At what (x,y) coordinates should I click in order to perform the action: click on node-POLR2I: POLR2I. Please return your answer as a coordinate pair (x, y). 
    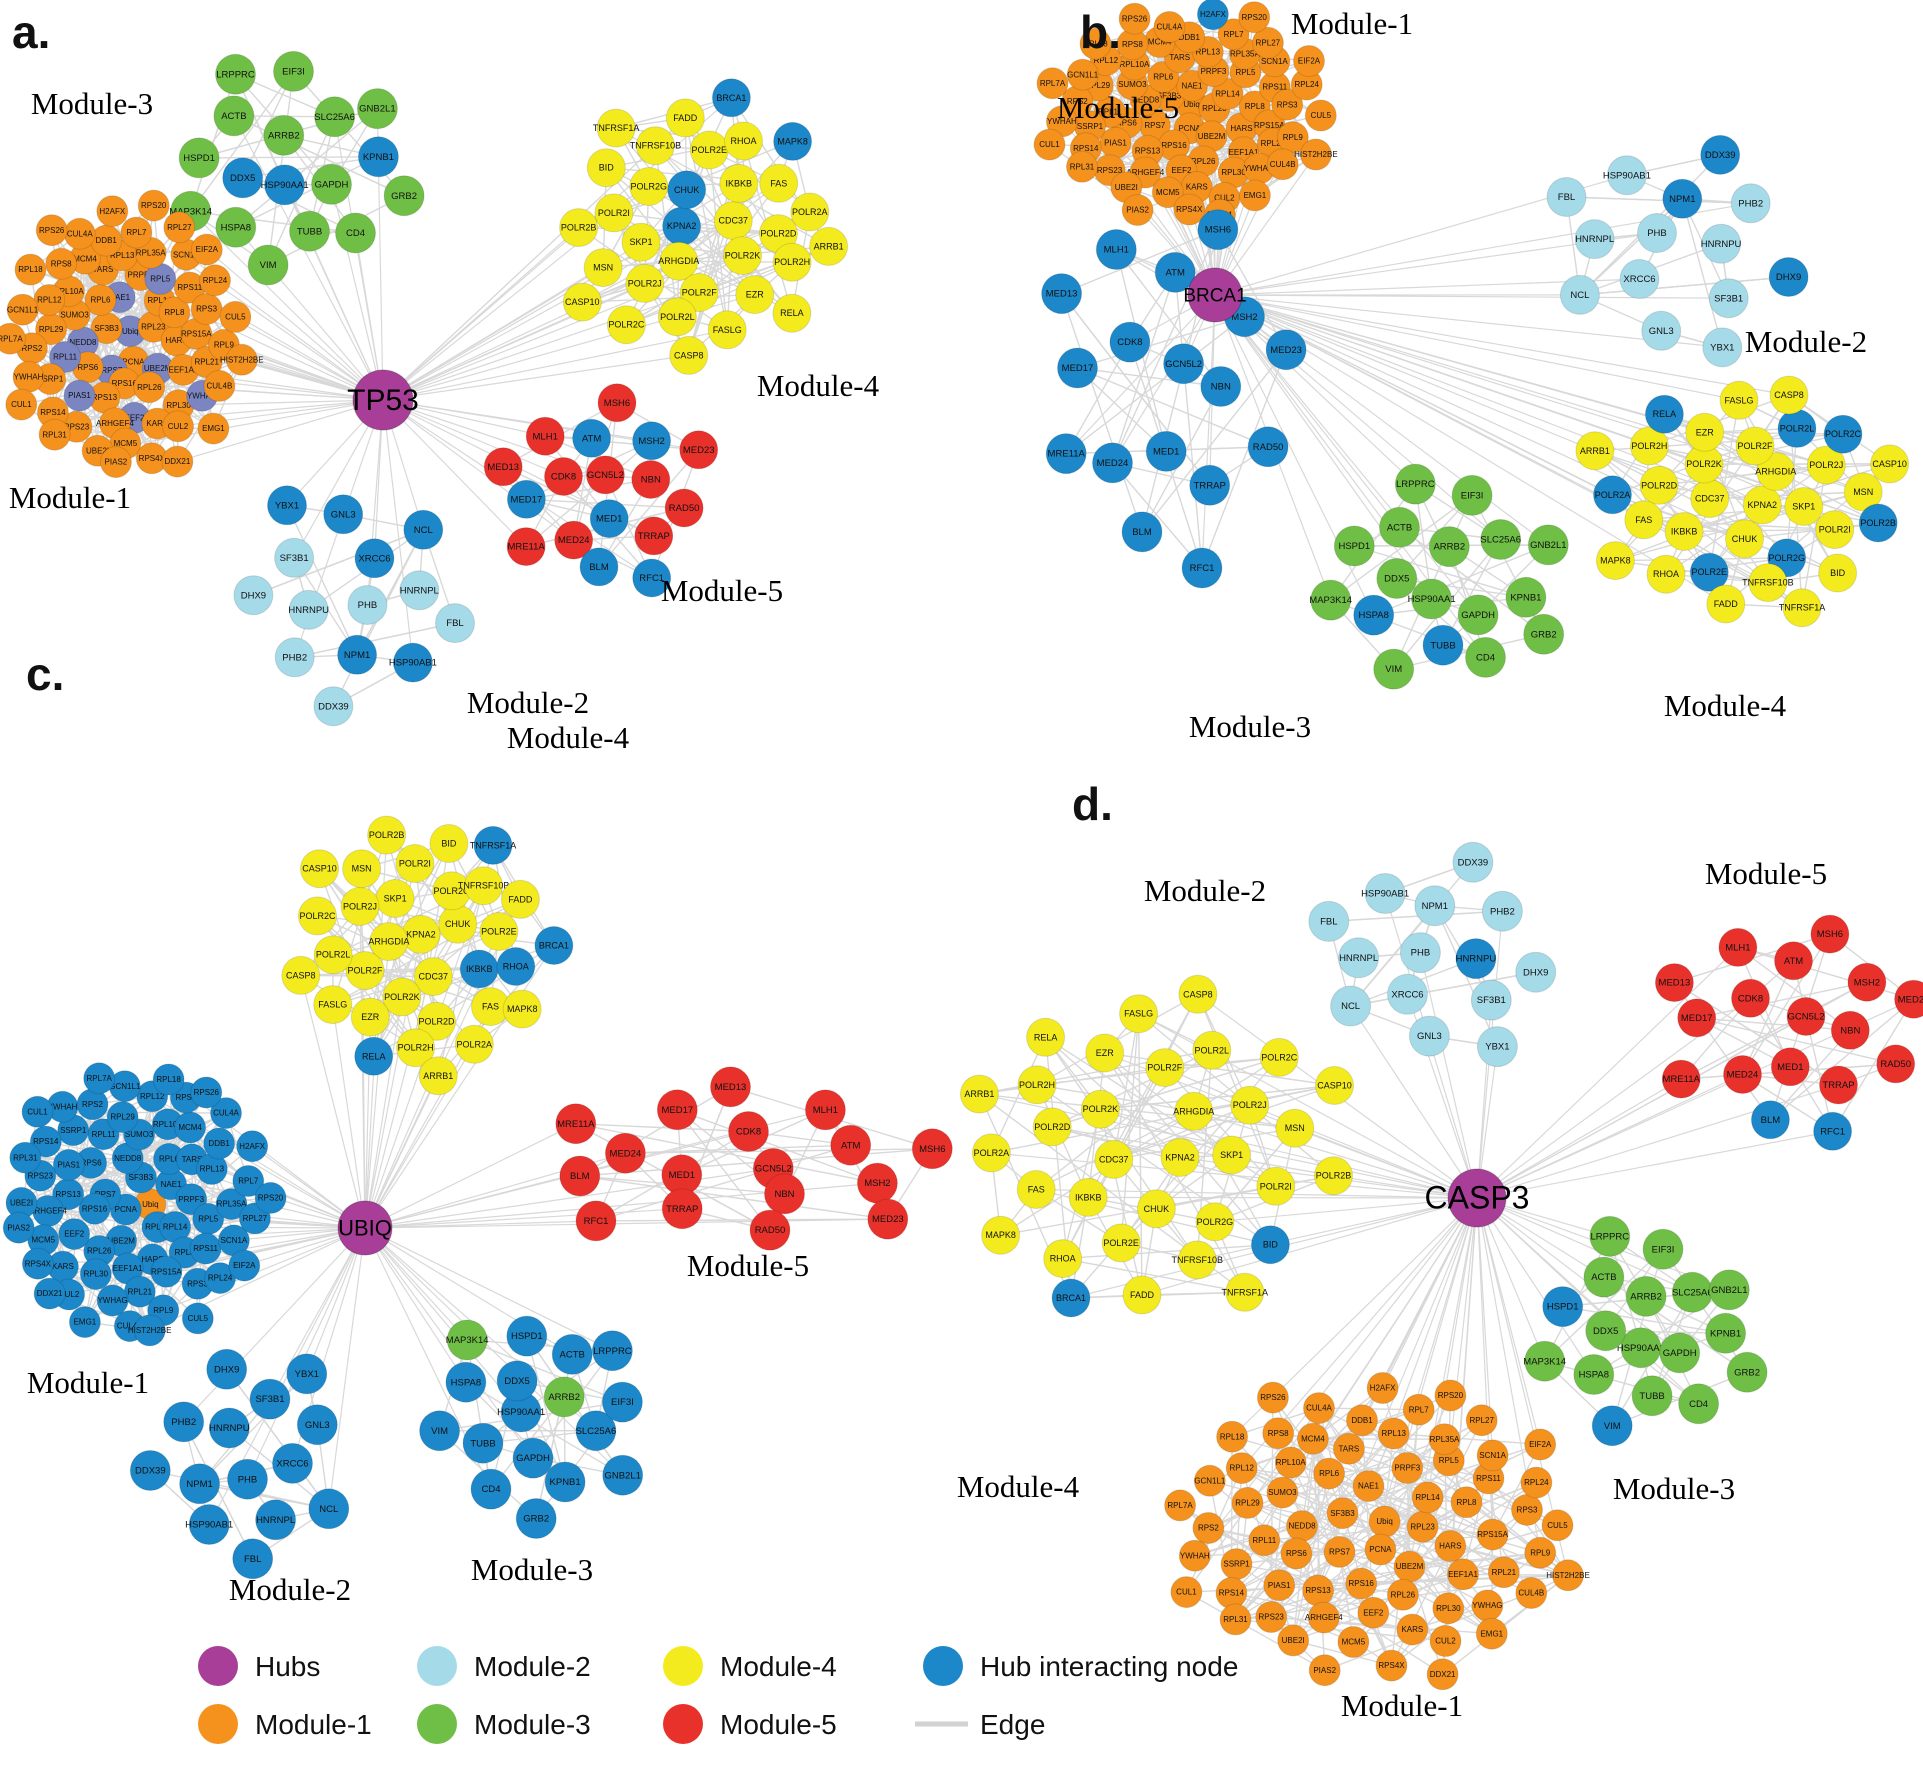
    Looking at the image, I should click on (614, 213).